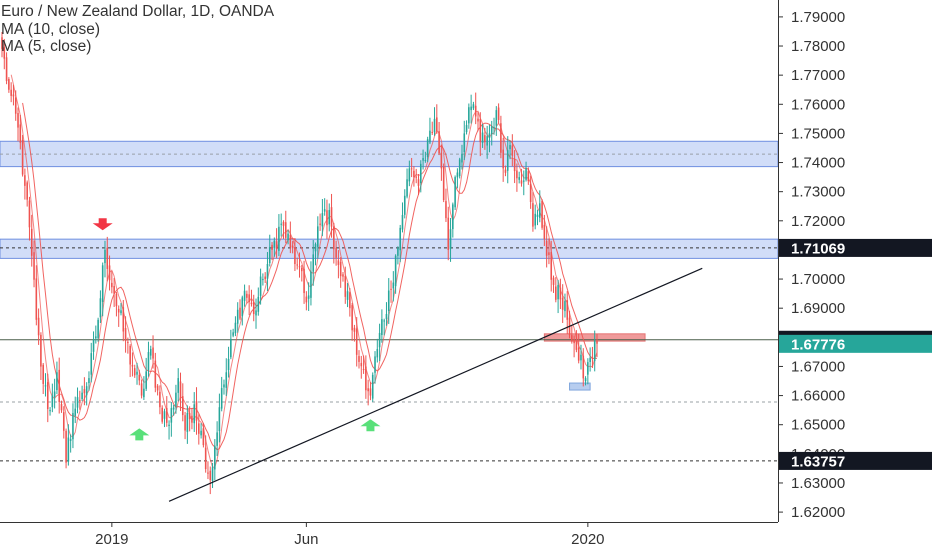 The width and height of the screenshot is (932, 550). I want to click on y-tick-label: 1.70000, so click(818, 279).